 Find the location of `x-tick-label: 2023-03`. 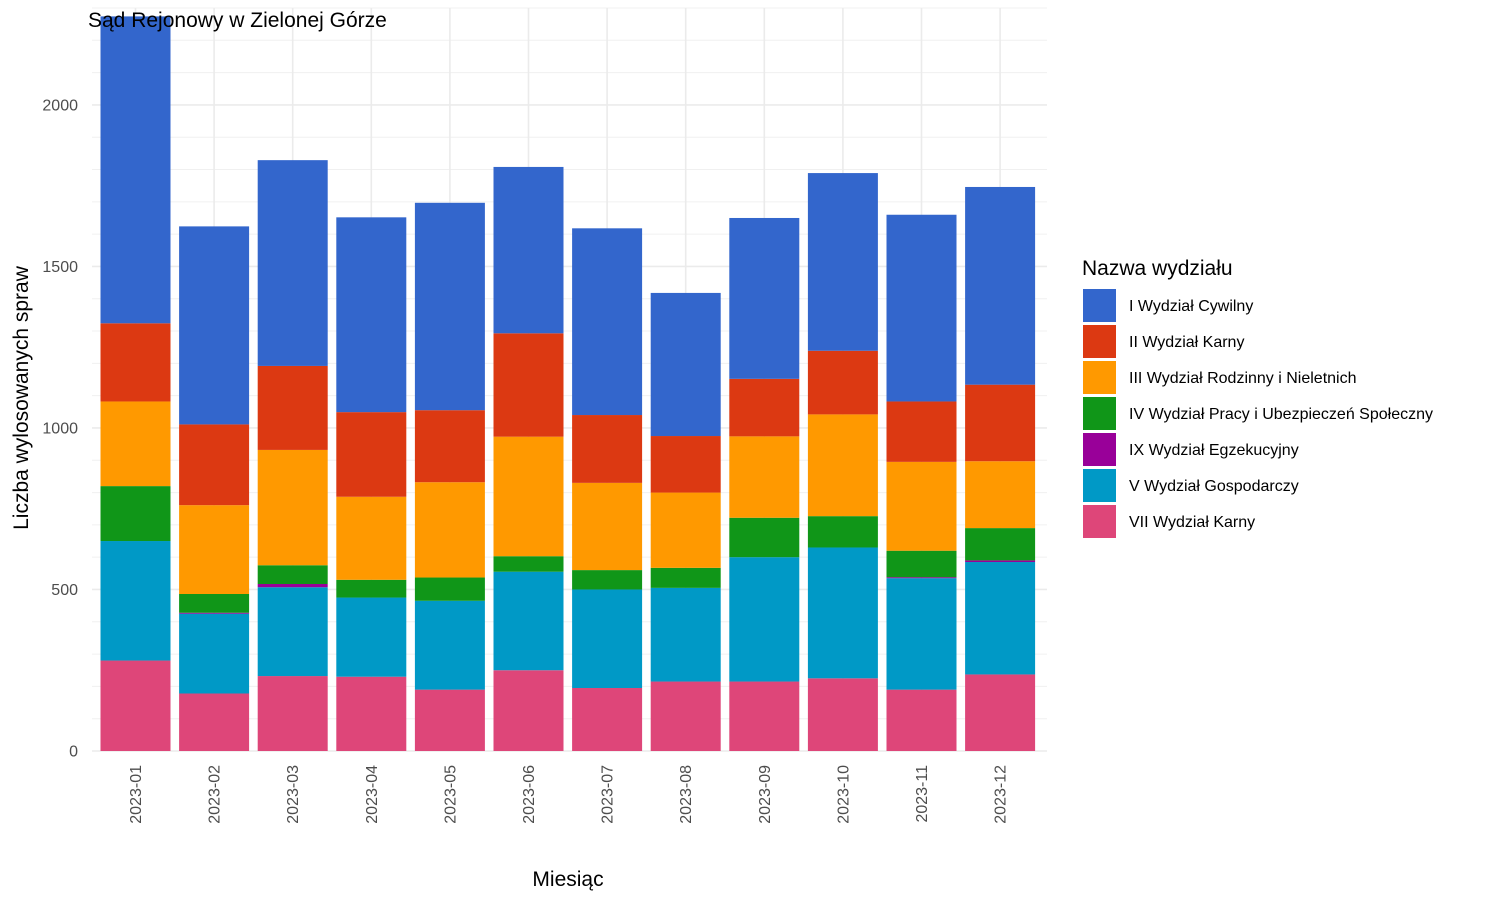

x-tick-label: 2023-03 is located at coordinates (293, 794).